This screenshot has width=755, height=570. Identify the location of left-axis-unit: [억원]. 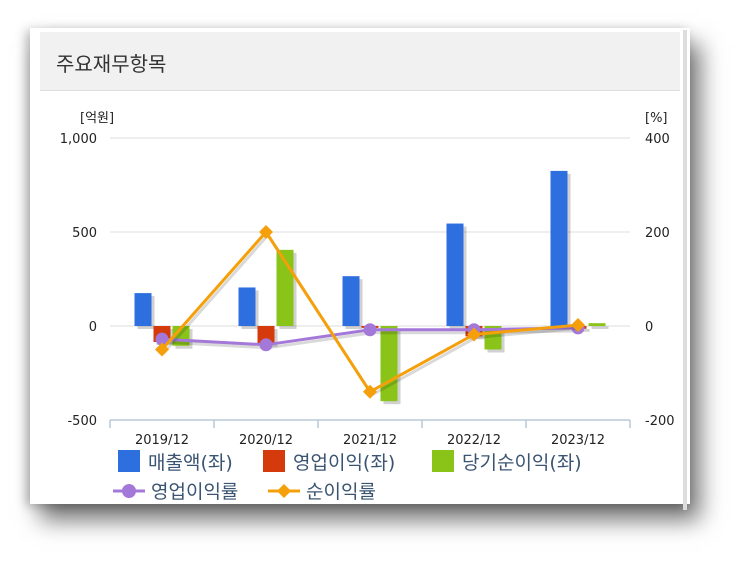
(97, 118).